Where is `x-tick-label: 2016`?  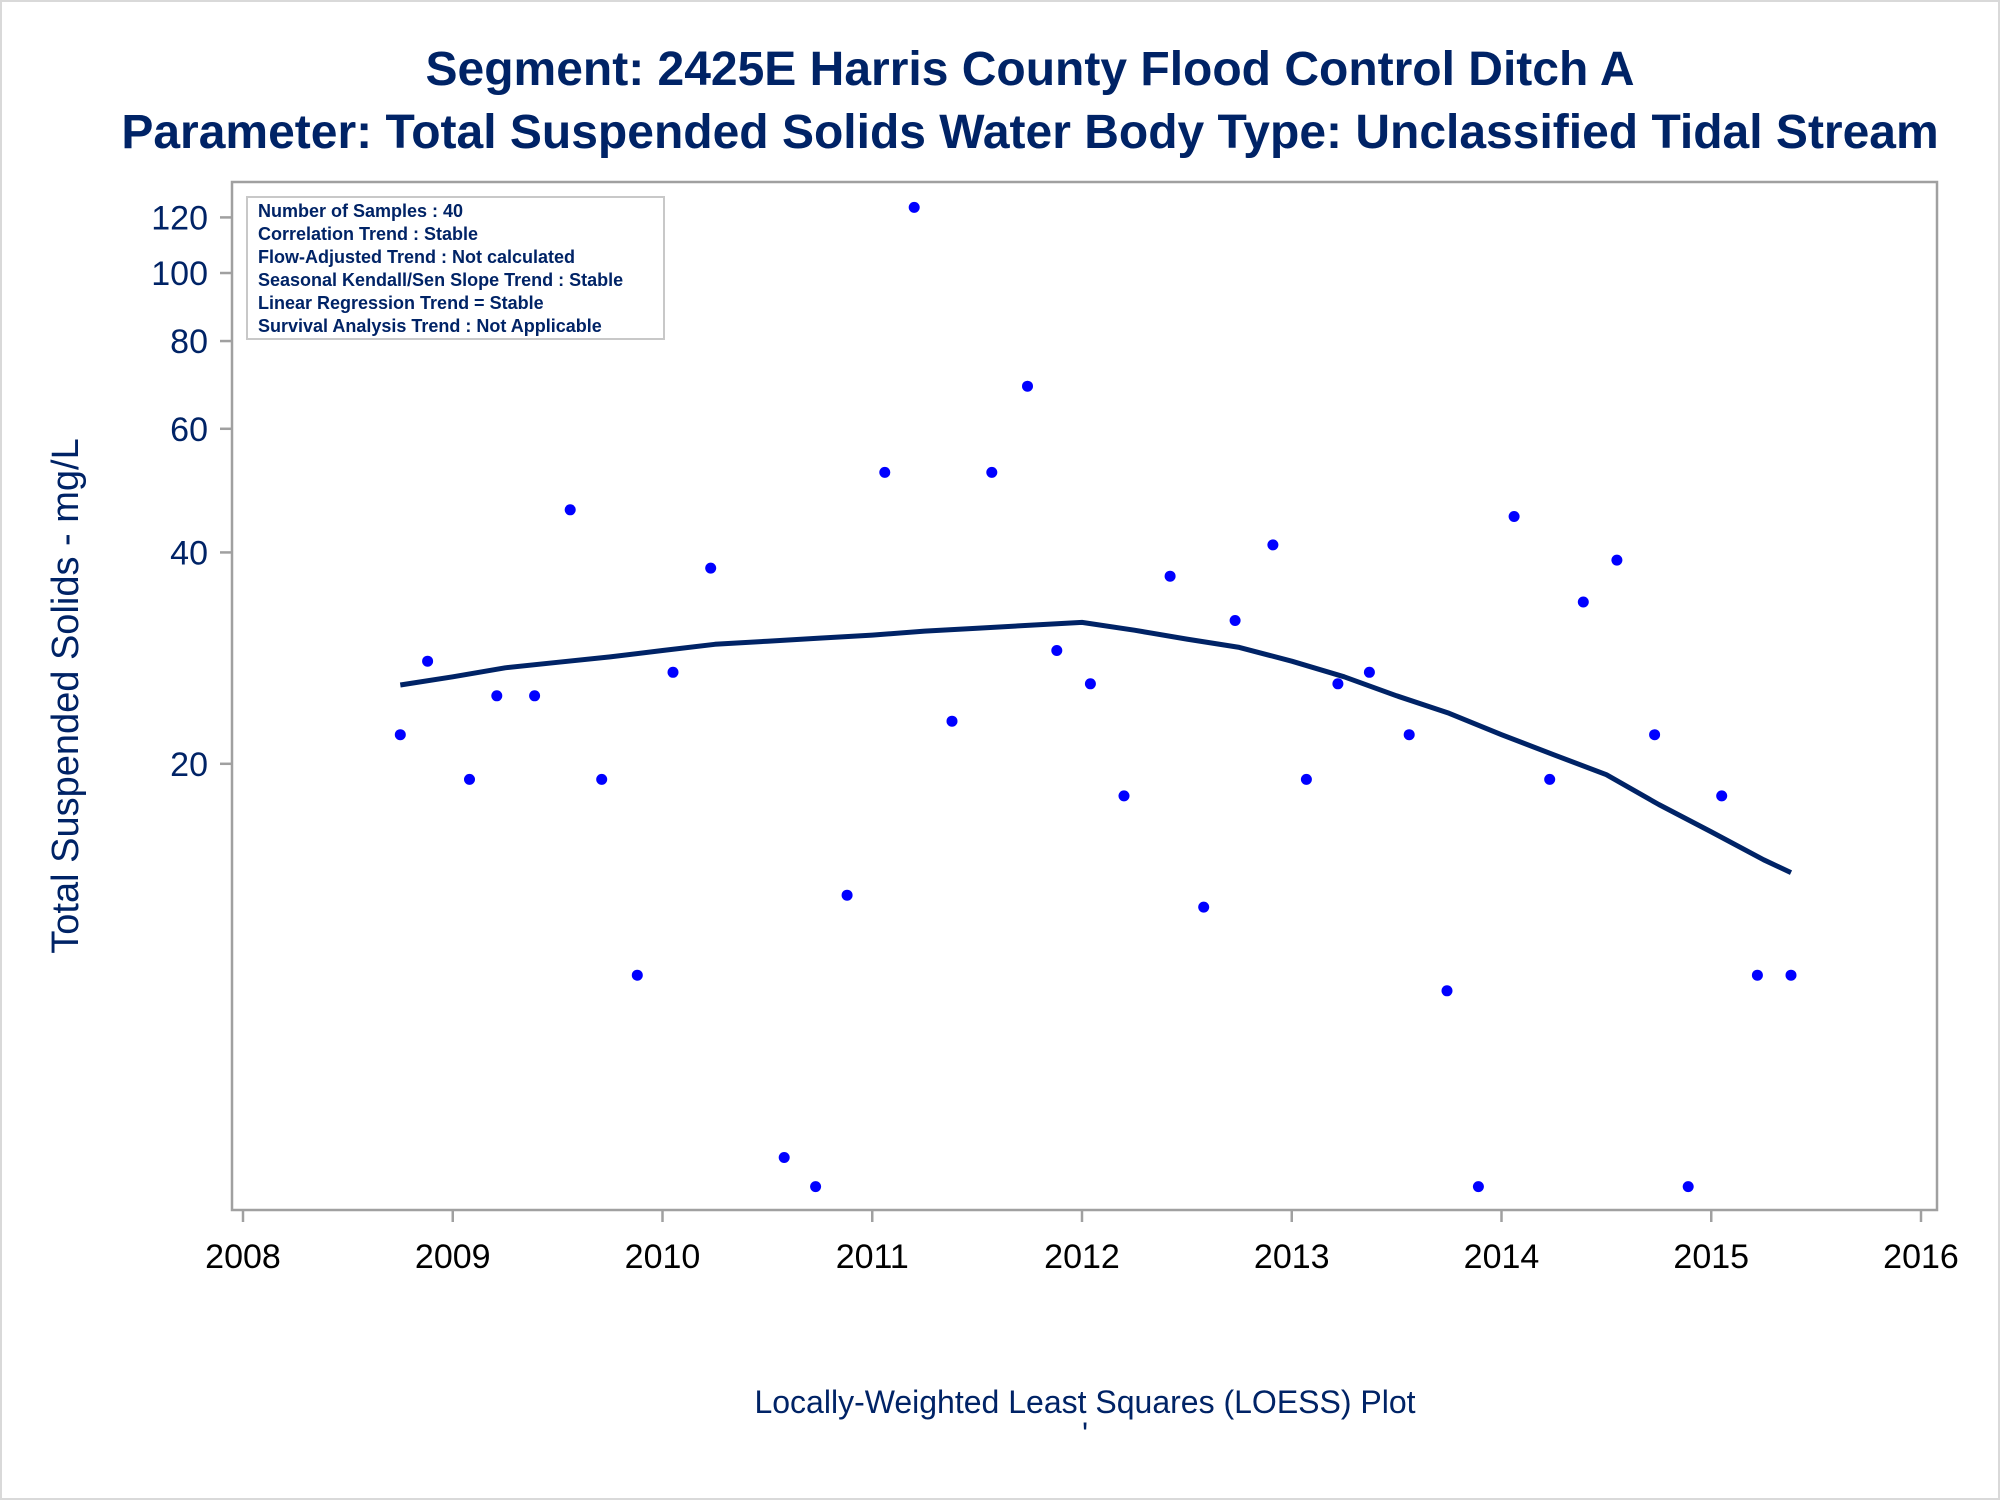
x-tick-label: 2016 is located at coordinates (1921, 1257).